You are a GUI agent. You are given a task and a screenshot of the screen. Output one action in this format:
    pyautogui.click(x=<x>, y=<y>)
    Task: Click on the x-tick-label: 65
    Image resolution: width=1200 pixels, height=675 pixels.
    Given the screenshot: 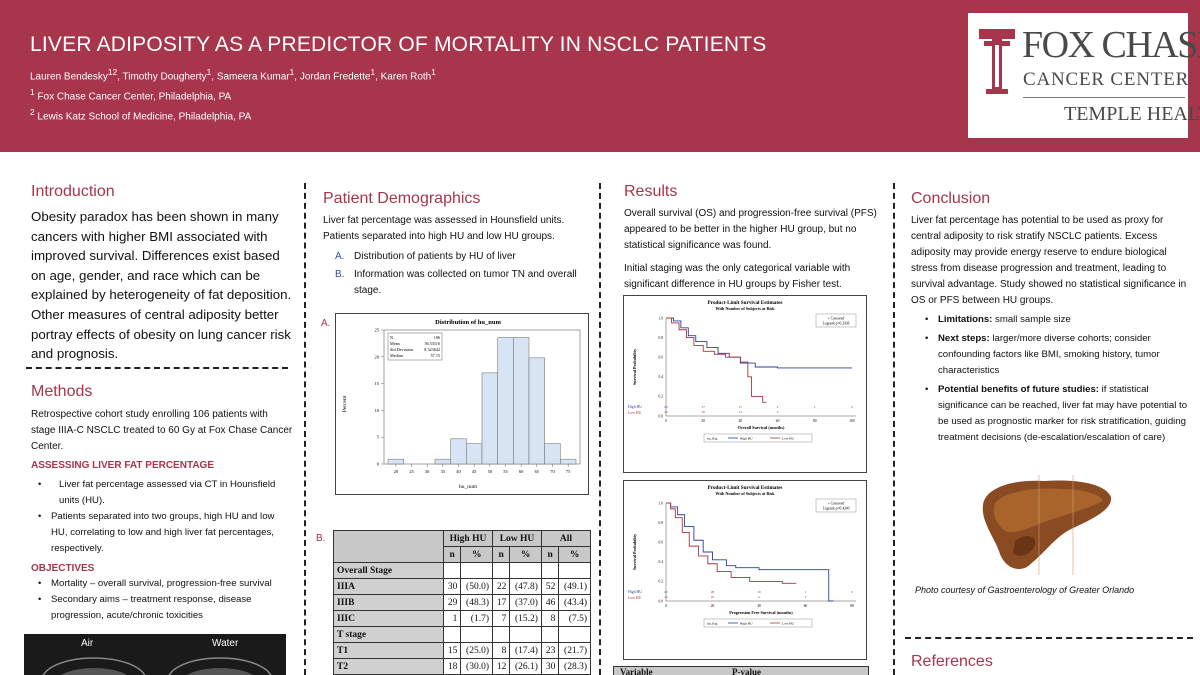 What is the action you would take?
    pyautogui.click(x=537, y=471)
    